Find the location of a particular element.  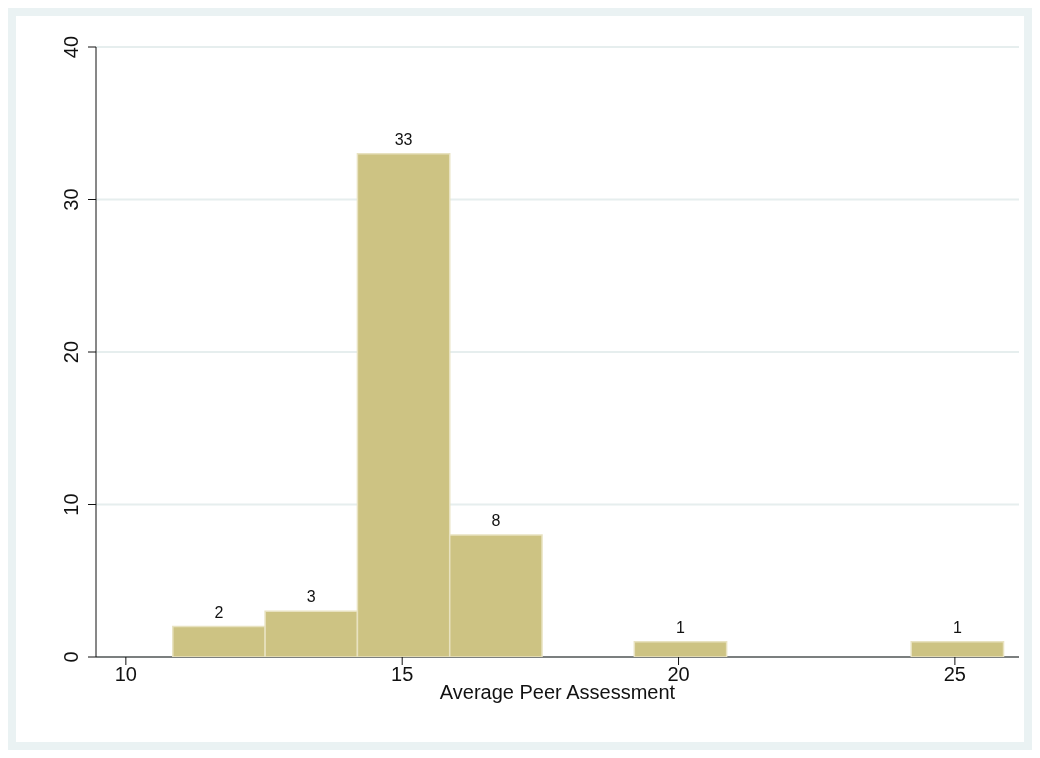

x-tick-label: 10 is located at coordinates (125, 674).